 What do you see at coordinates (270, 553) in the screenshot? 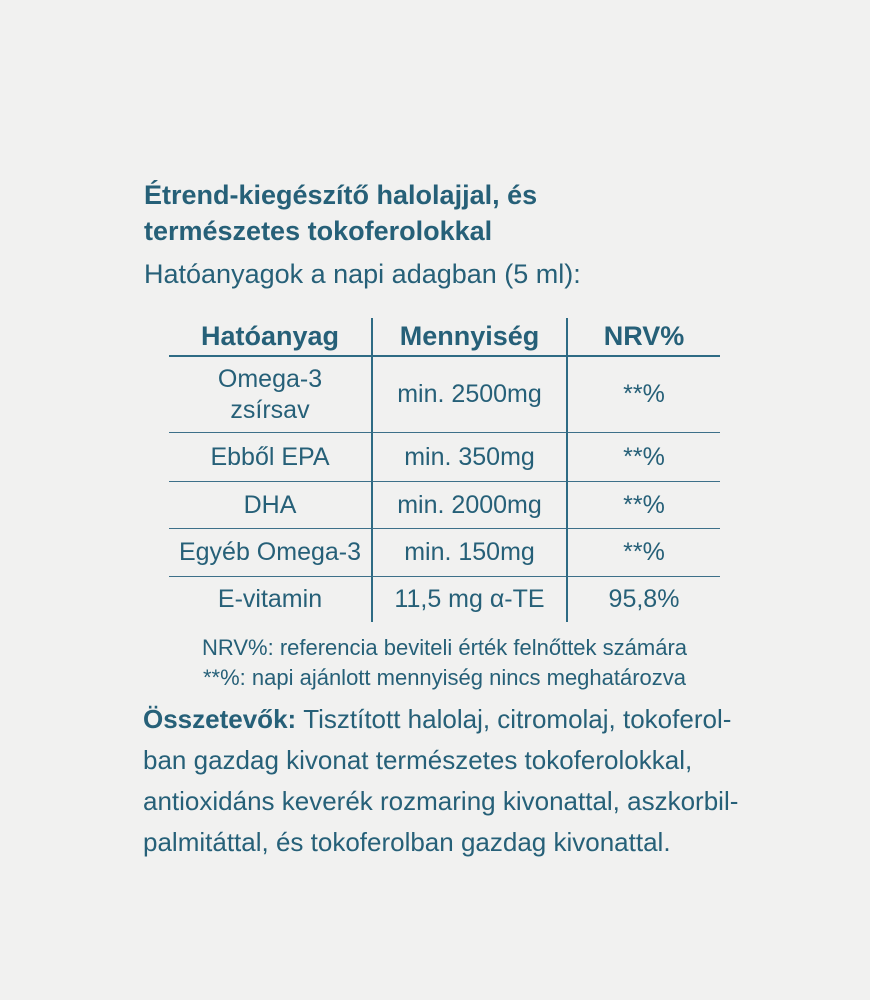
I see `table-cell-name-other-omega3: Egyéb Omega-3` at bounding box center [270, 553].